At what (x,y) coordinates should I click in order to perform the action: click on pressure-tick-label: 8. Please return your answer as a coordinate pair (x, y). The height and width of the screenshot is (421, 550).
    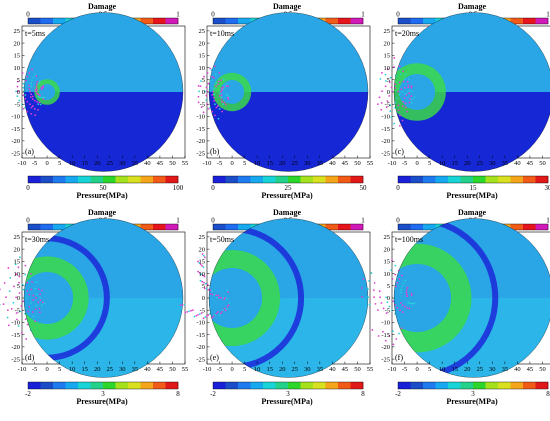
    Looking at the image, I should click on (548, 394).